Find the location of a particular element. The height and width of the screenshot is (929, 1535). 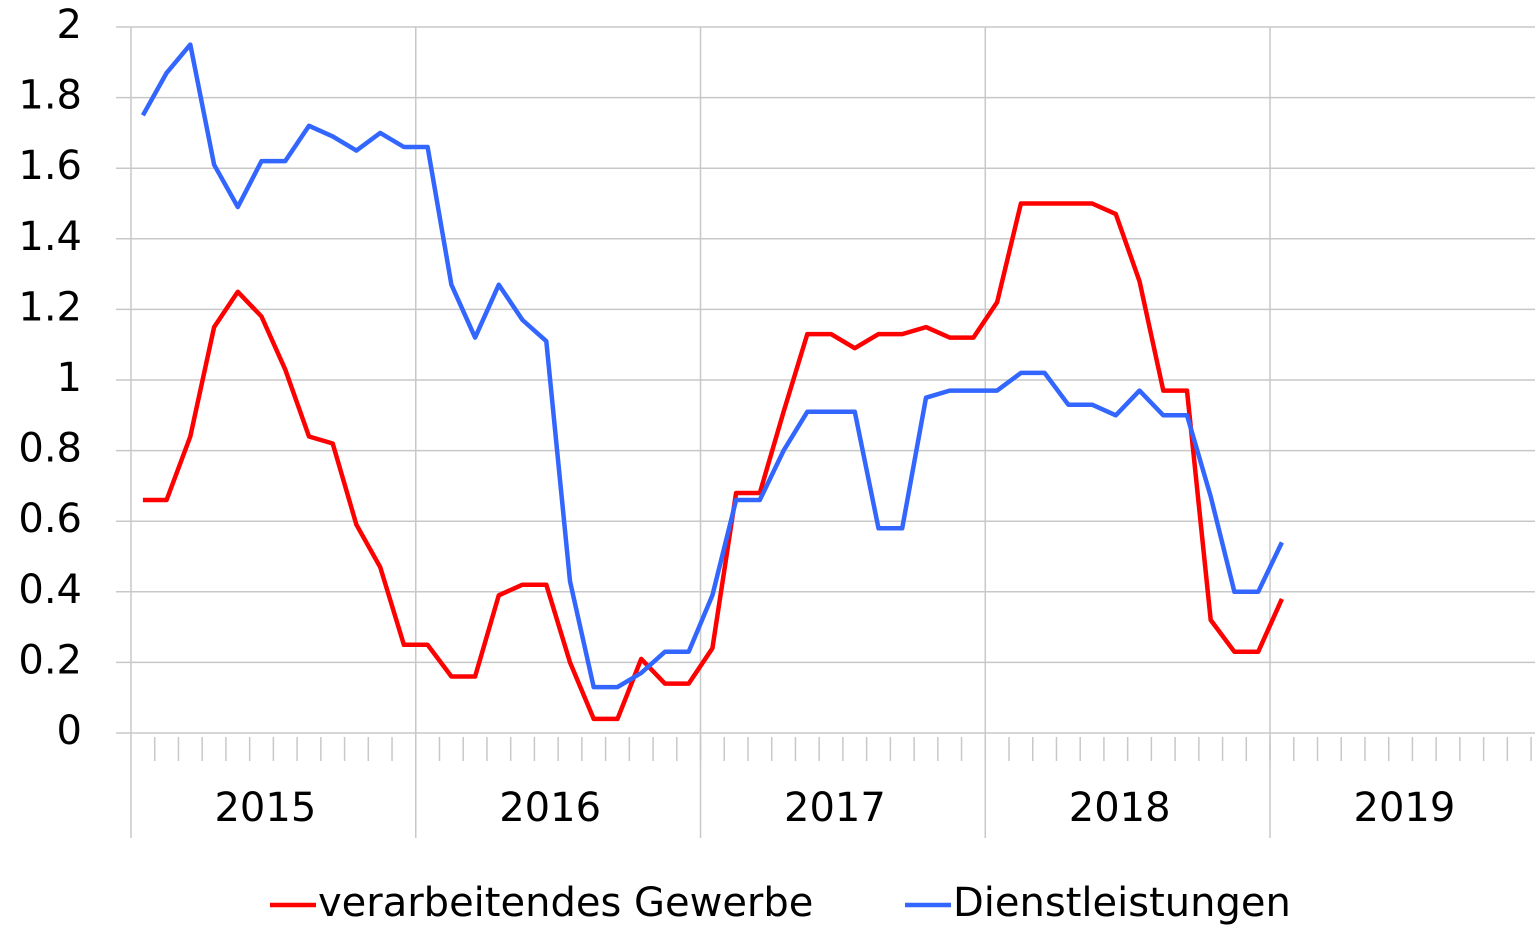

y-tick-label: 0.2 is located at coordinates (50, 660).